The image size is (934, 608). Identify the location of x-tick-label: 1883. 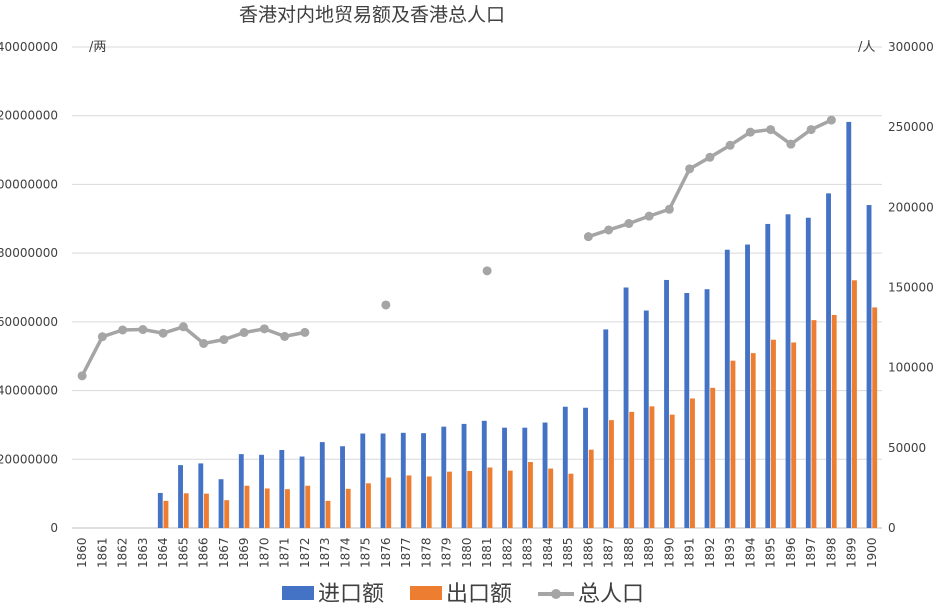
(528, 552).